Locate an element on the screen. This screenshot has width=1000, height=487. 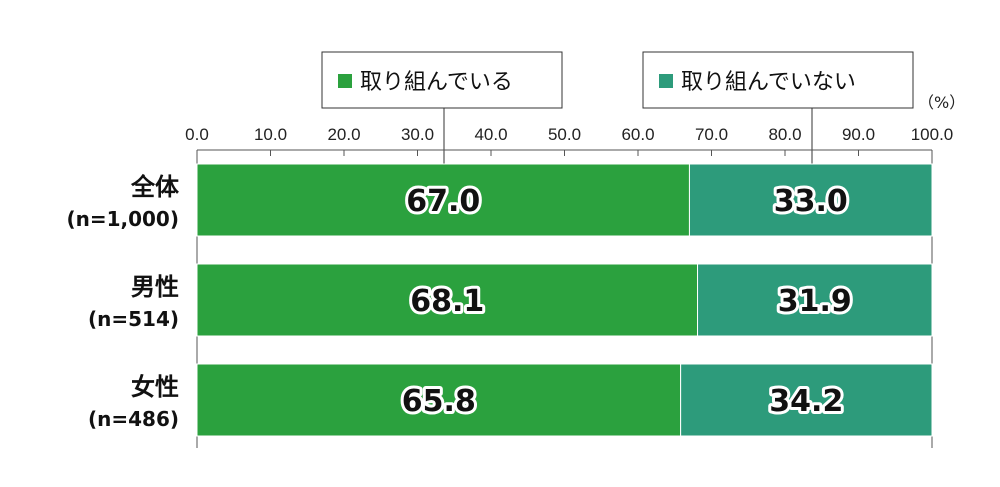
data-label: 34.2 is located at coordinates (806, 401).